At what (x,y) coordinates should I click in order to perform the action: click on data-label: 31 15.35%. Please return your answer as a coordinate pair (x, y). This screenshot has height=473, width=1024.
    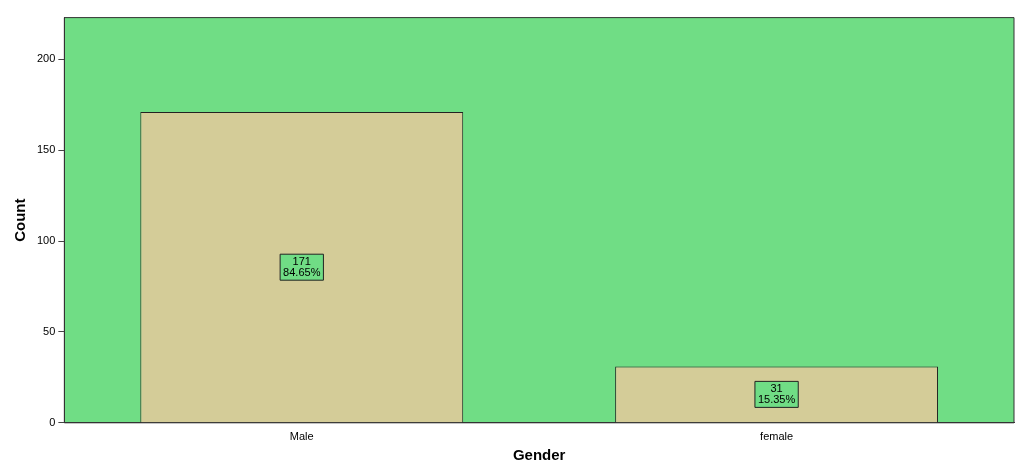
    Looking at the image, I should click on (776, 393).